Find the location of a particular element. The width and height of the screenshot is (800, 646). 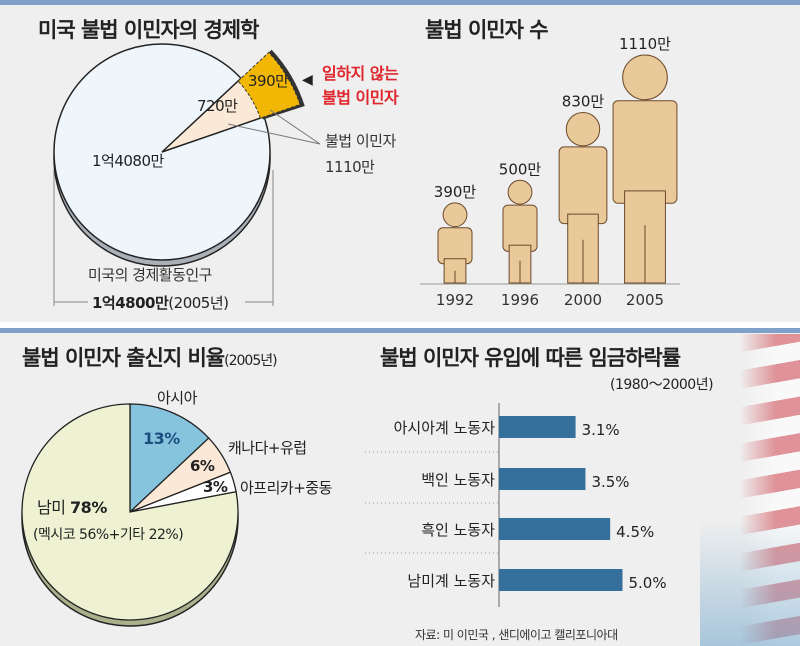

figure-1992 is located at coordinates (455, 243).